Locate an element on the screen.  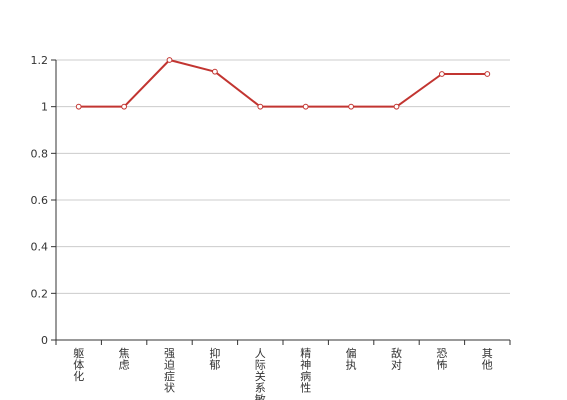
x-tick-label: 敌对 is located at coordinates (396, 359).